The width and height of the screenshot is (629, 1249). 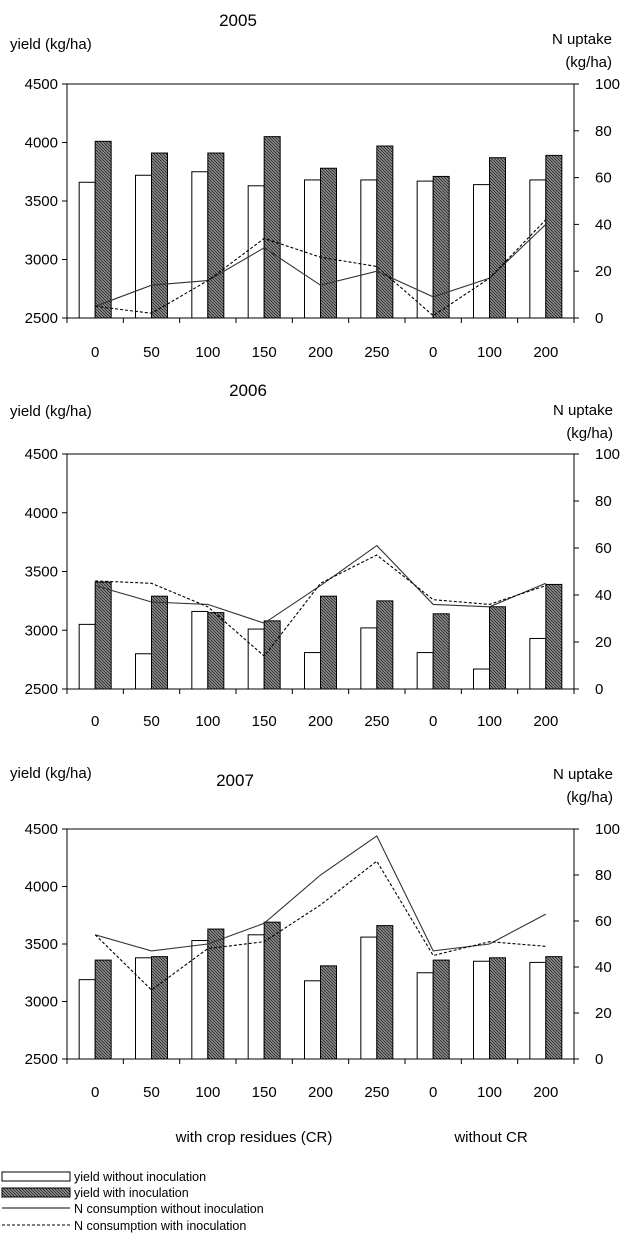 What do you see at coordinates (254, 1137) in the screenshot?
I see `group-label-with-cr: with crop residues (CR)` at bounding box center [254, 1137].